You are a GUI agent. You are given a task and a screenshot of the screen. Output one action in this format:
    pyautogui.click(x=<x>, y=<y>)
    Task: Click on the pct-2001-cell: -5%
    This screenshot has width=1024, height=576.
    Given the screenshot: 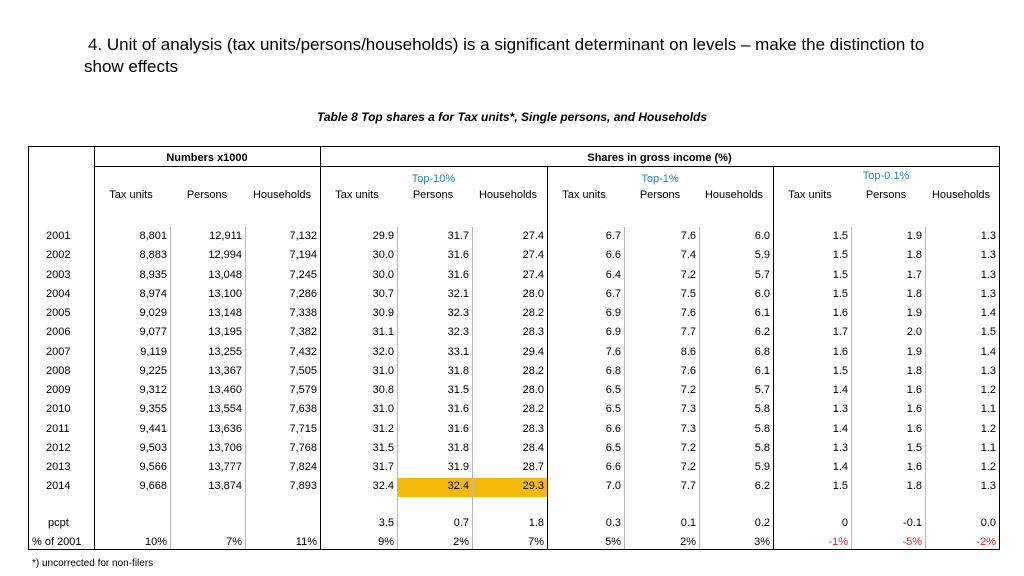 What is the action you would take?
    pyautogui.click(x=912, y=542)
    